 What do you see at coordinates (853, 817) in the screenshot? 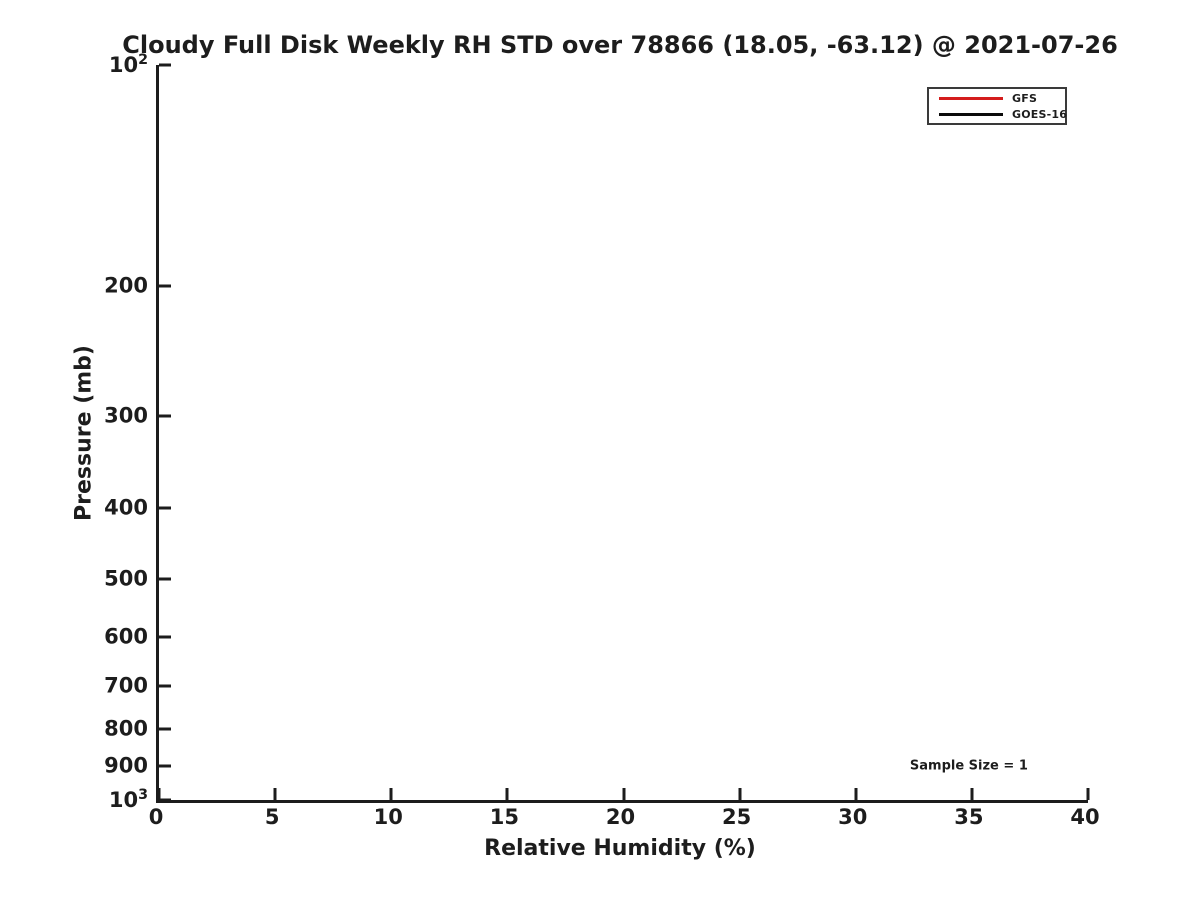
I see `x-tick-label: 30` at bounding box center [853, 817].